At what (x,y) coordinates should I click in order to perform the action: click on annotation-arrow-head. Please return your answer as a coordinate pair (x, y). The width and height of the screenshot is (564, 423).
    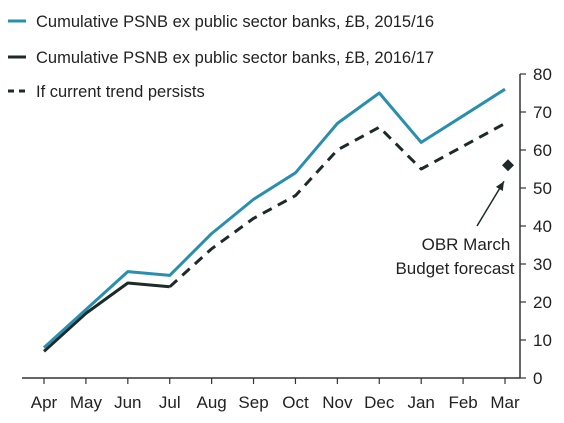
    Looking at the image, I should click on (499, 186).